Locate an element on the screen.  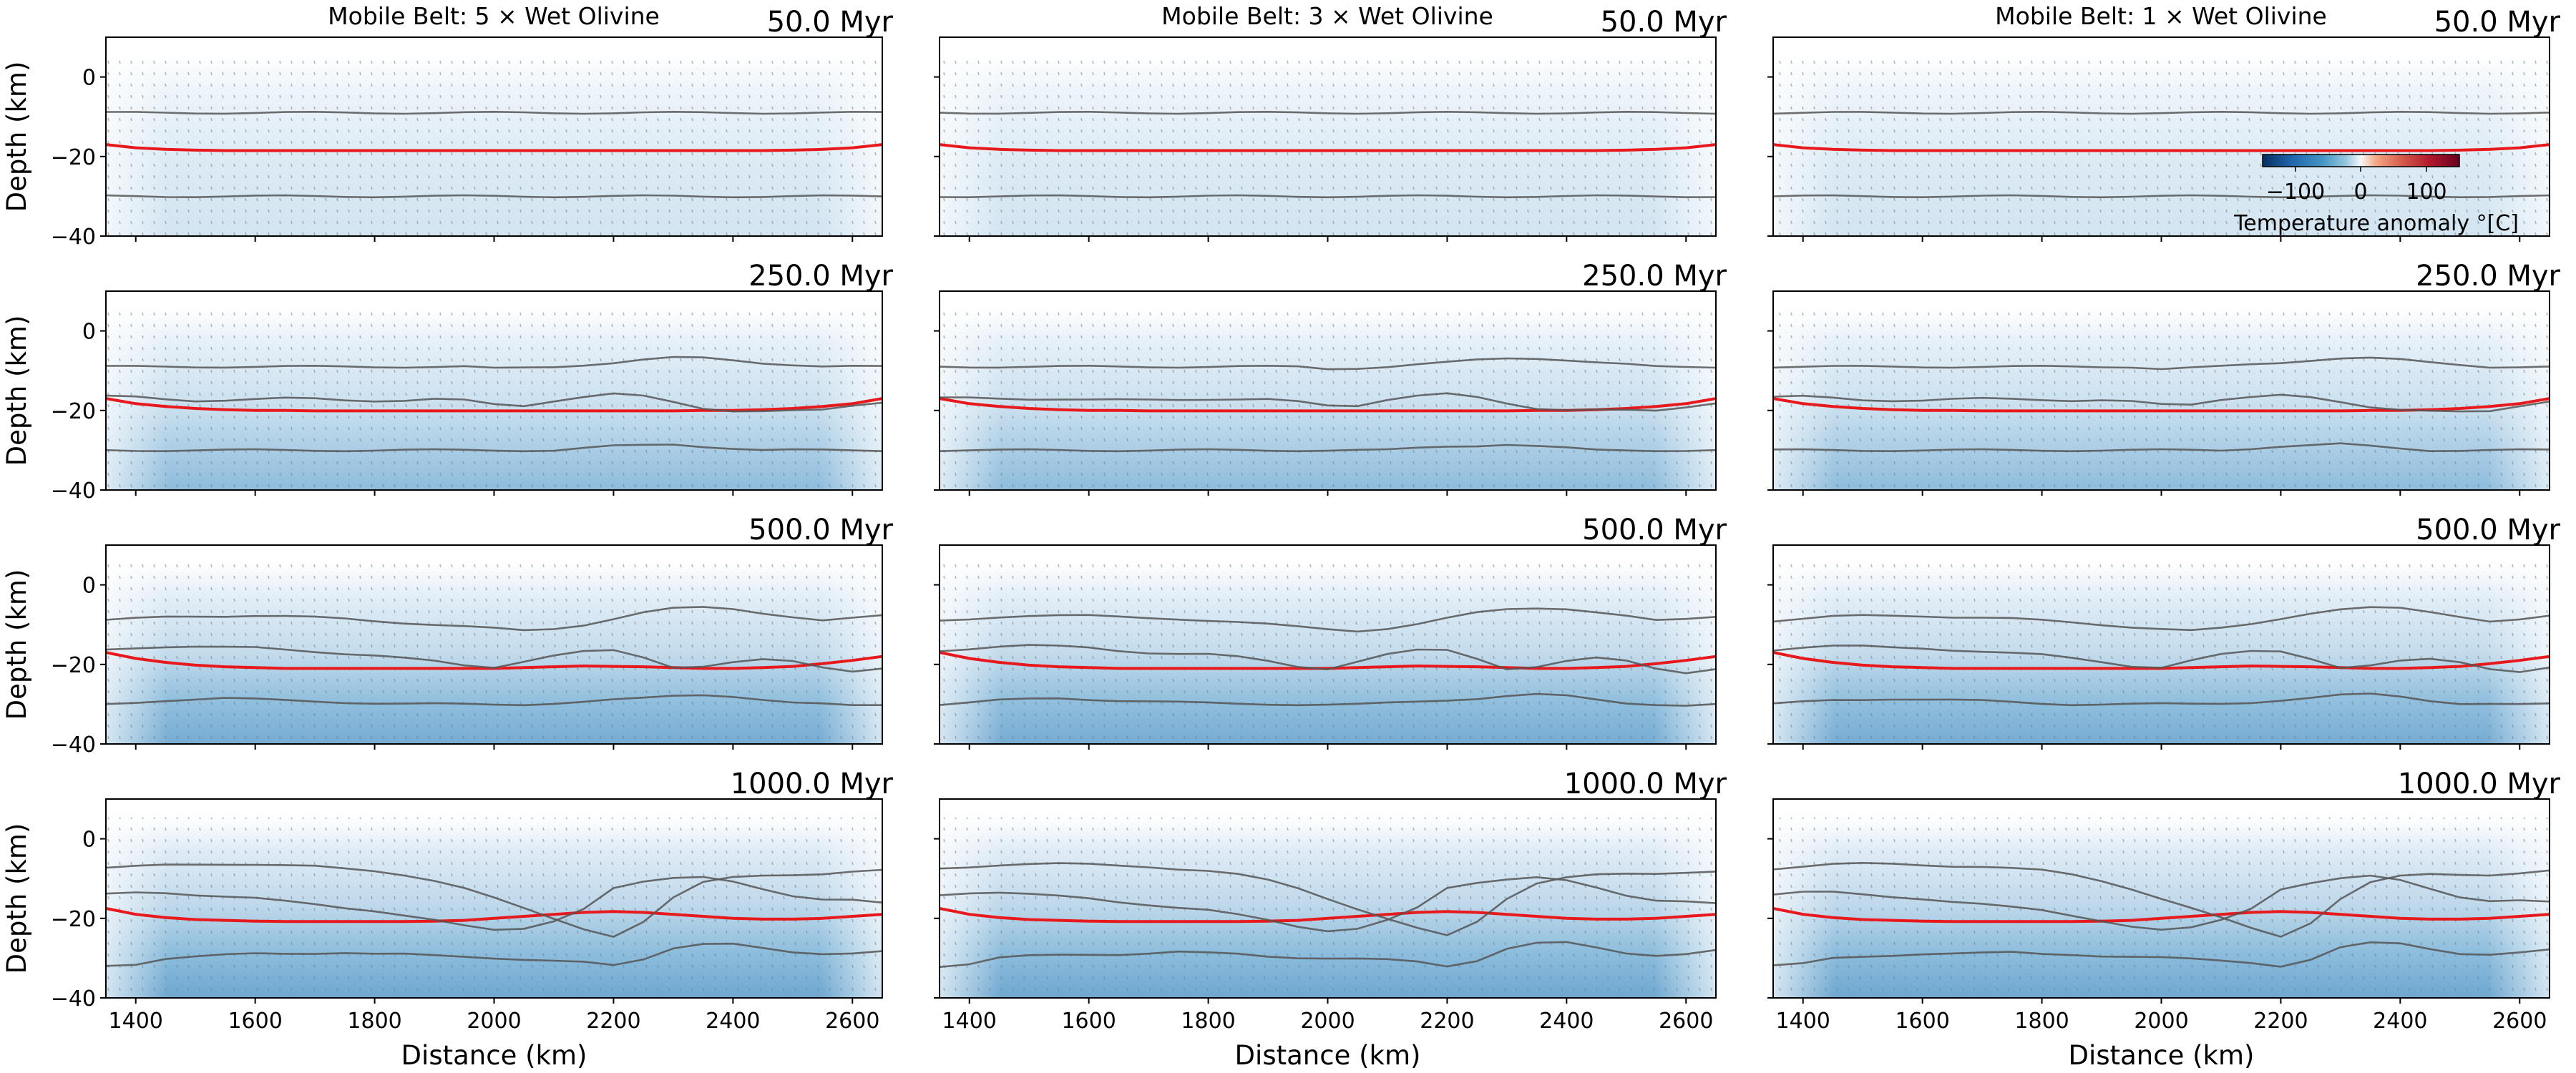
colorbar: −100 0 100 Temperature anomaly °[C] is located at coordinates (2376, 195).